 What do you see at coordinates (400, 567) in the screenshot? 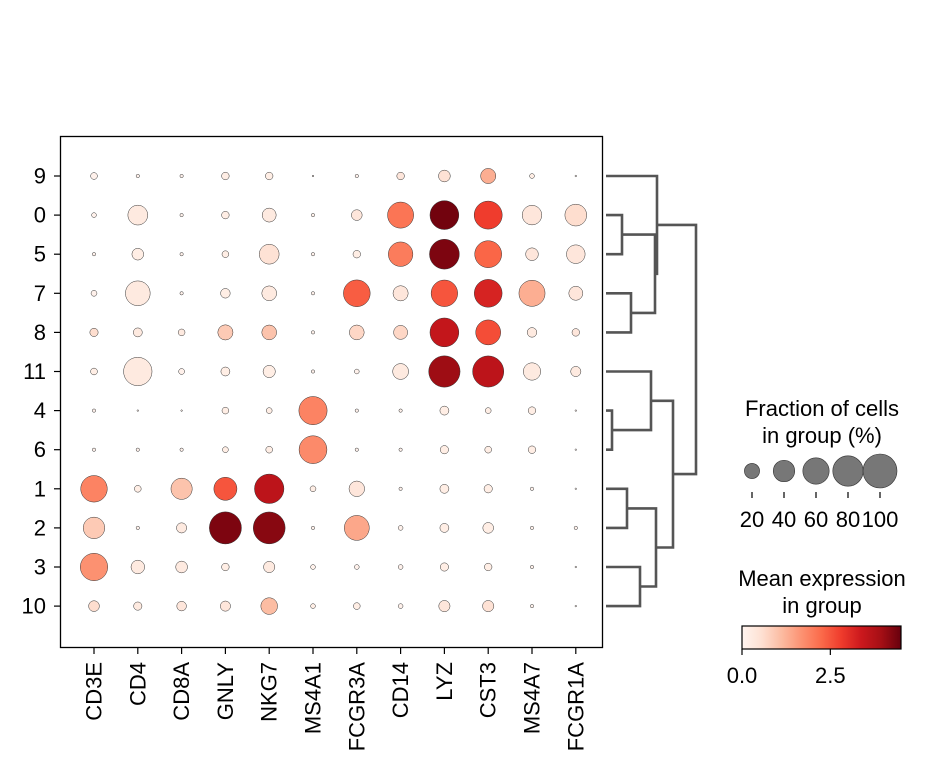
I see `dot-3-CD14` at bounding box center [400, 567].